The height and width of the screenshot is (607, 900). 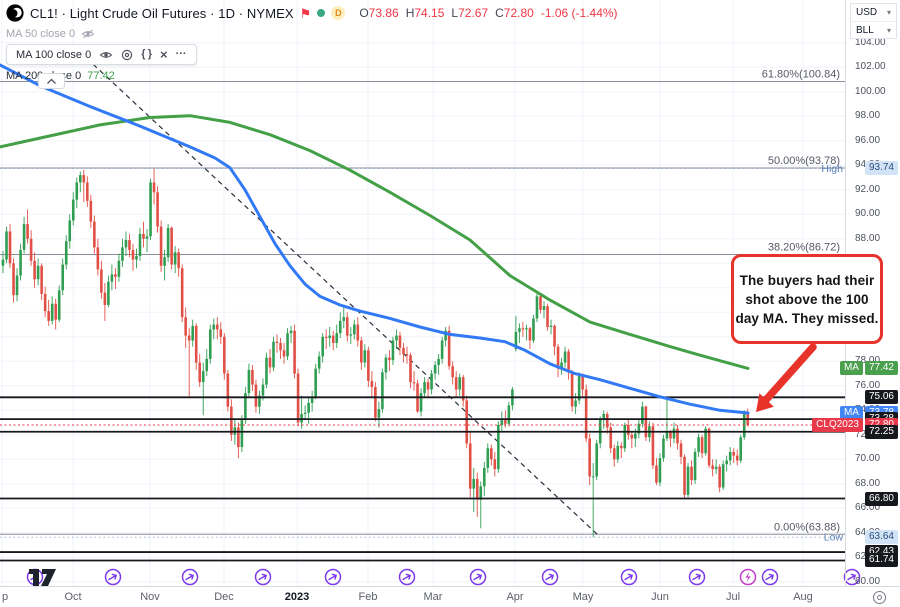 I want to click on price-tick-label: 76.00, so click(x=868, y=385).